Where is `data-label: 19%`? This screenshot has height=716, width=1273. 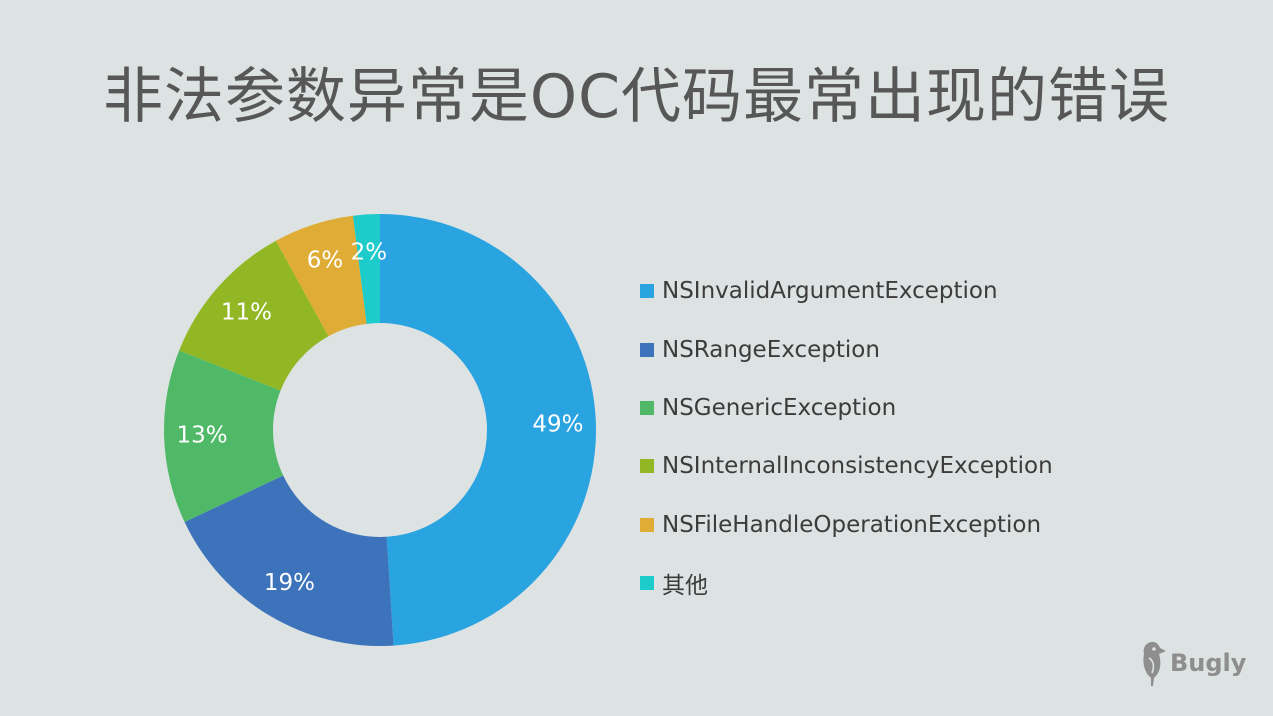 data-label: 19% is located at coordinates (289, 583).